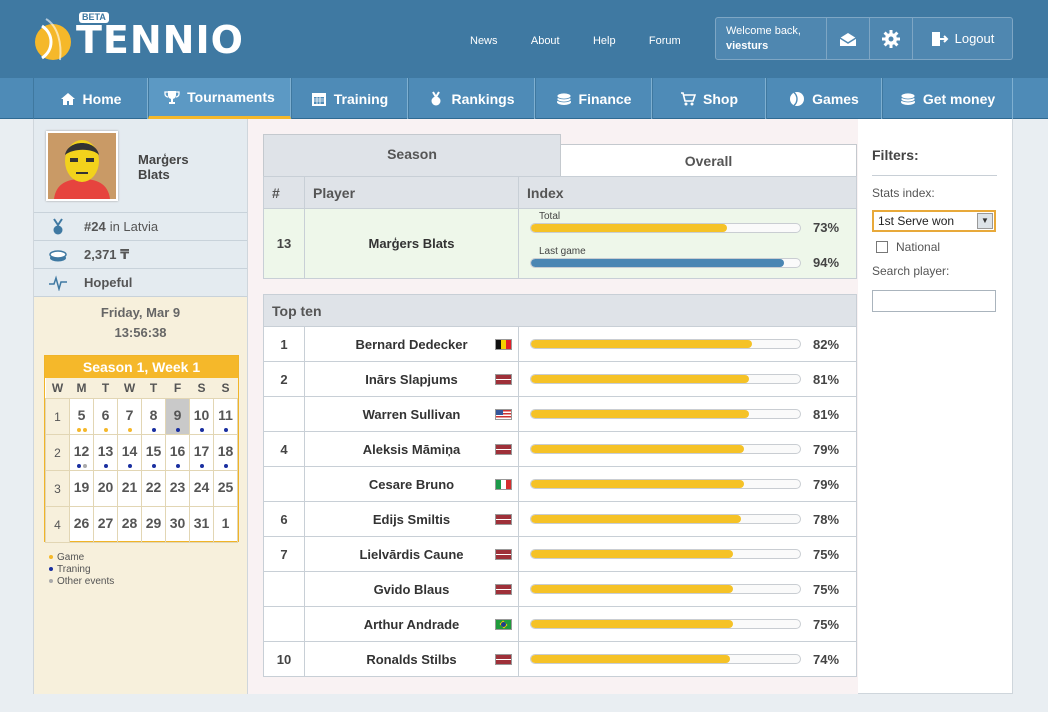 The image size is (1048, 712). I want to click on calendar-day-today: 9, so click(177, 416).